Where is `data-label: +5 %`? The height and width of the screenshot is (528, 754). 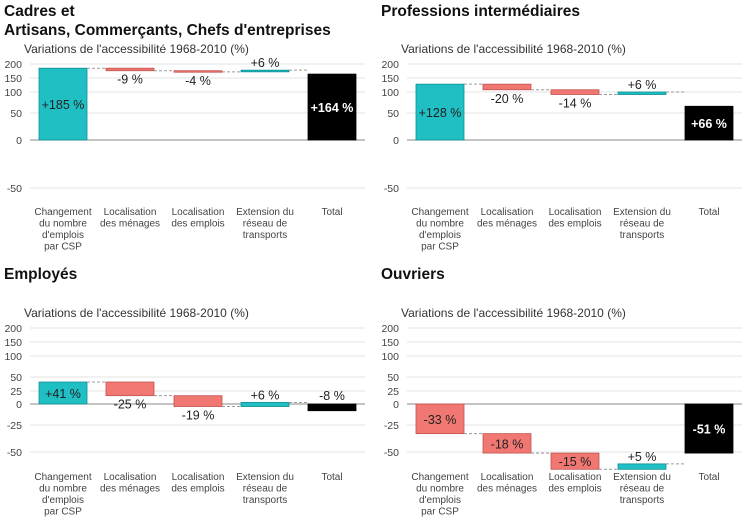 data-label: +5 % is located at coordinates (642, 457).